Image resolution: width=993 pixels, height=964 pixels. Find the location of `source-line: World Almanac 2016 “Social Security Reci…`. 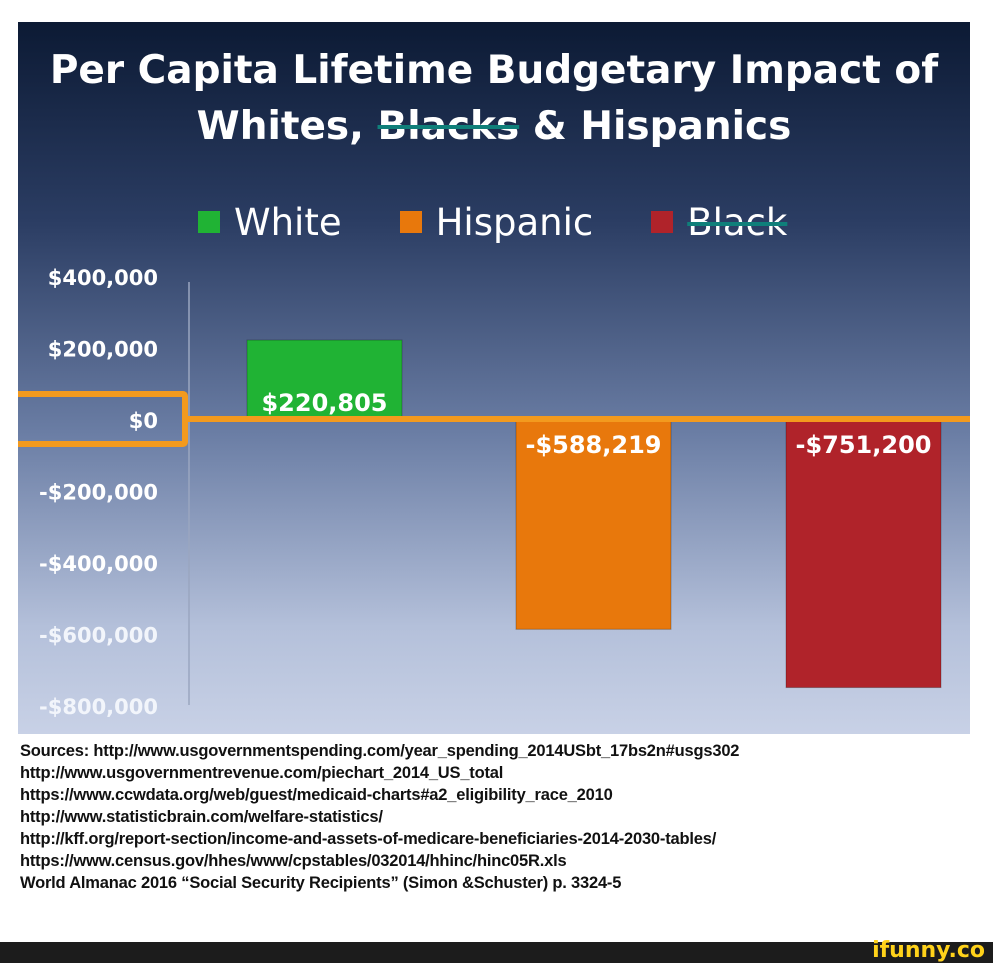

source-line: World Almanac 2016 “Social Security Reci… is located at coordinates (321, 883).